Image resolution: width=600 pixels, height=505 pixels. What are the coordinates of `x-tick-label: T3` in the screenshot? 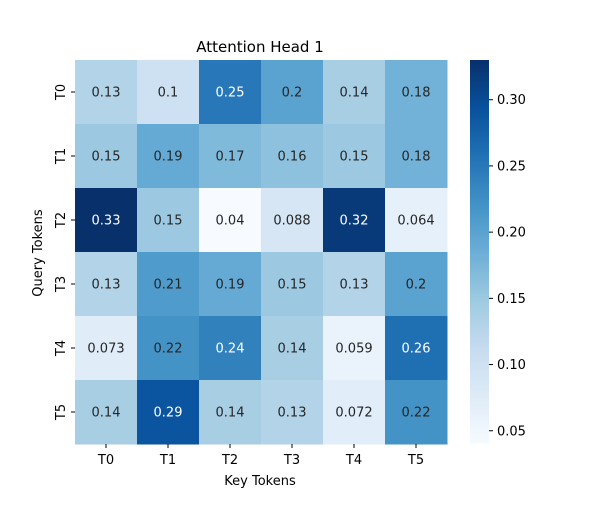 It's located at (291, 460).